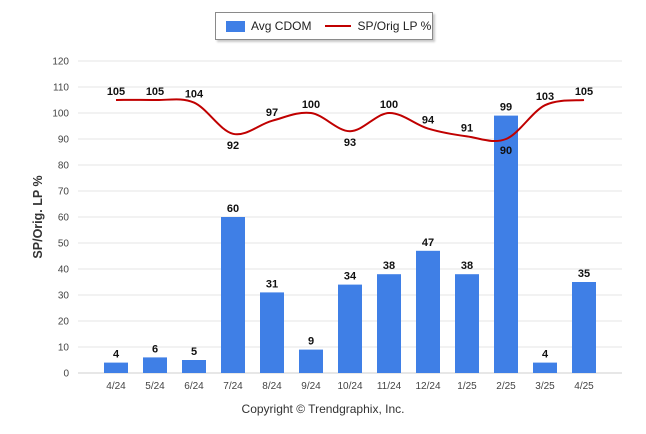 The width and height of the screenshot is (646, 434). Describe the element at coordinates (506, 386) in the screenshot. I see `x-tick-label: 2/25` at that location.